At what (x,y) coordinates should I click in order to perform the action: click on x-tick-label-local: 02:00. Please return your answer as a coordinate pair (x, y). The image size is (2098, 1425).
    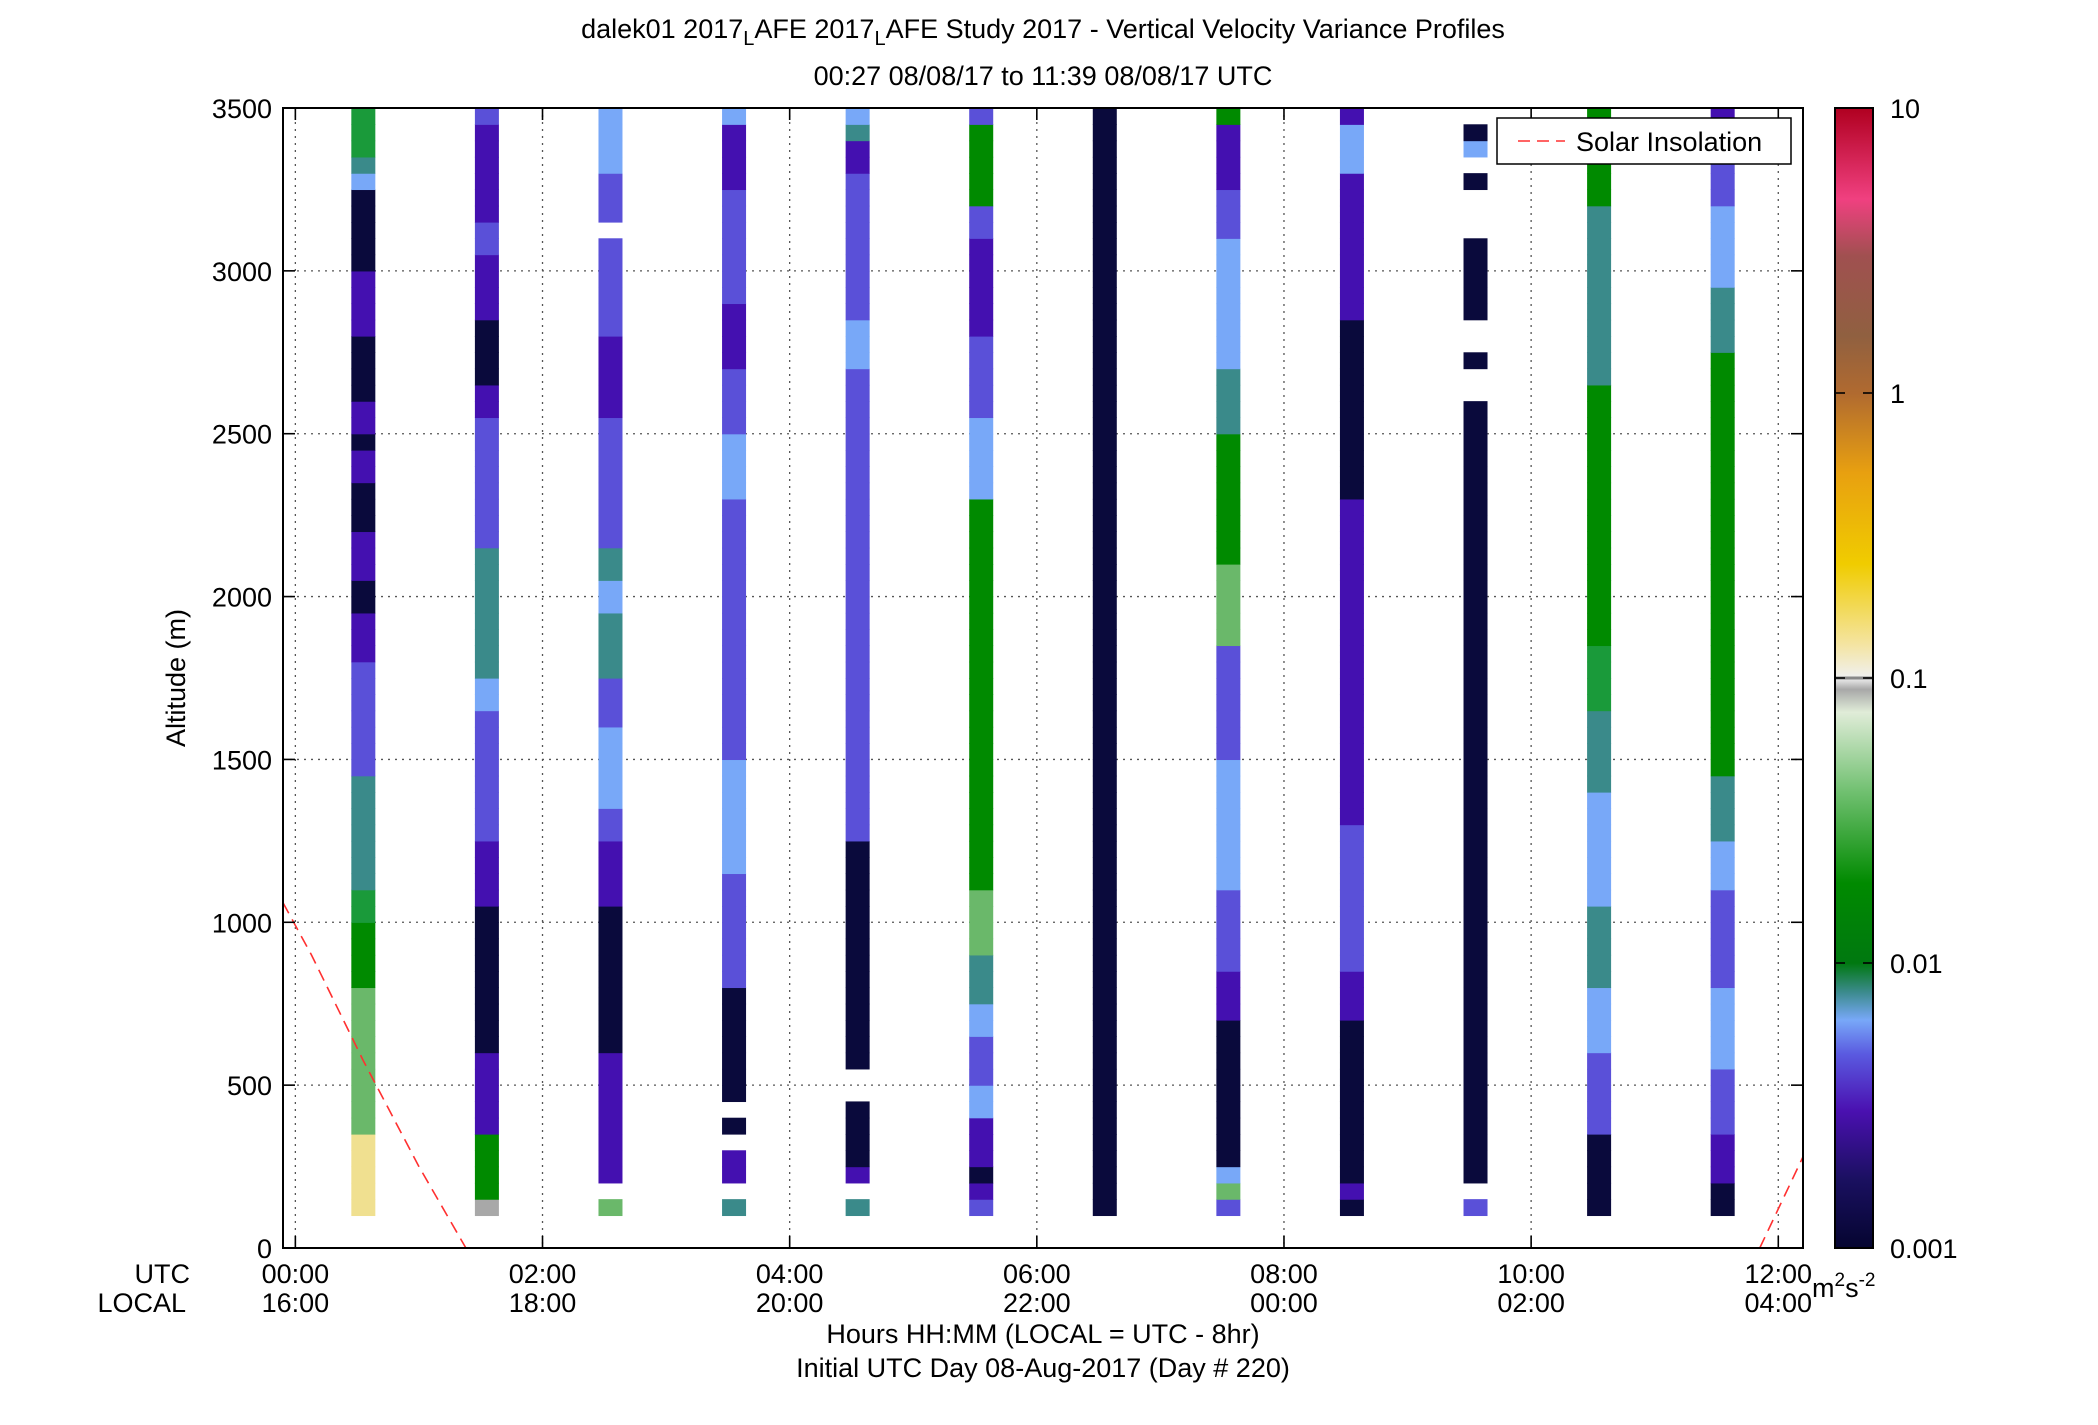
    Looking at the image, I should click on (1531, 1303).